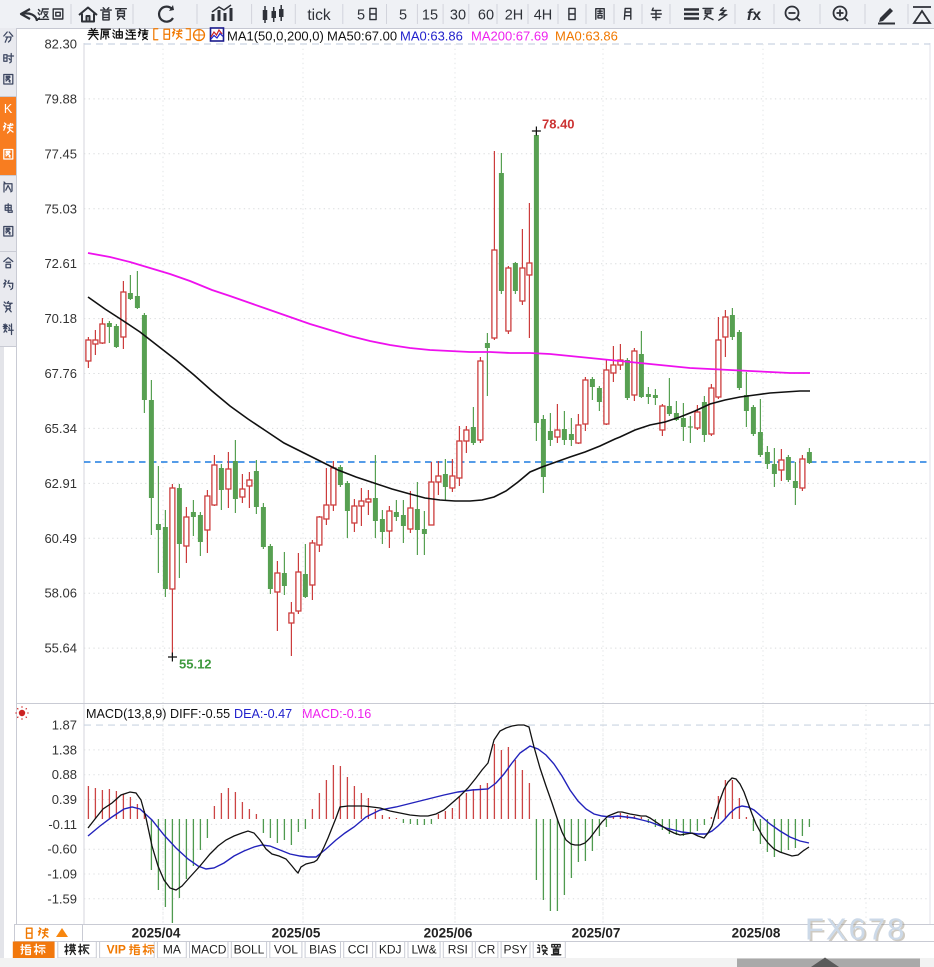 The image size is (934, 967). I want to click on svg-text: MACD(13,8,9) DIFF:-0.55, so click(158, 714).